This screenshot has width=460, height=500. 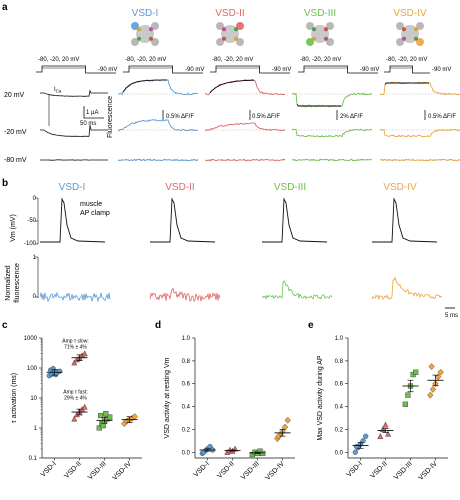 I want to click on voltage-label-minus20: -20 mV, so click(x=15, y=132).